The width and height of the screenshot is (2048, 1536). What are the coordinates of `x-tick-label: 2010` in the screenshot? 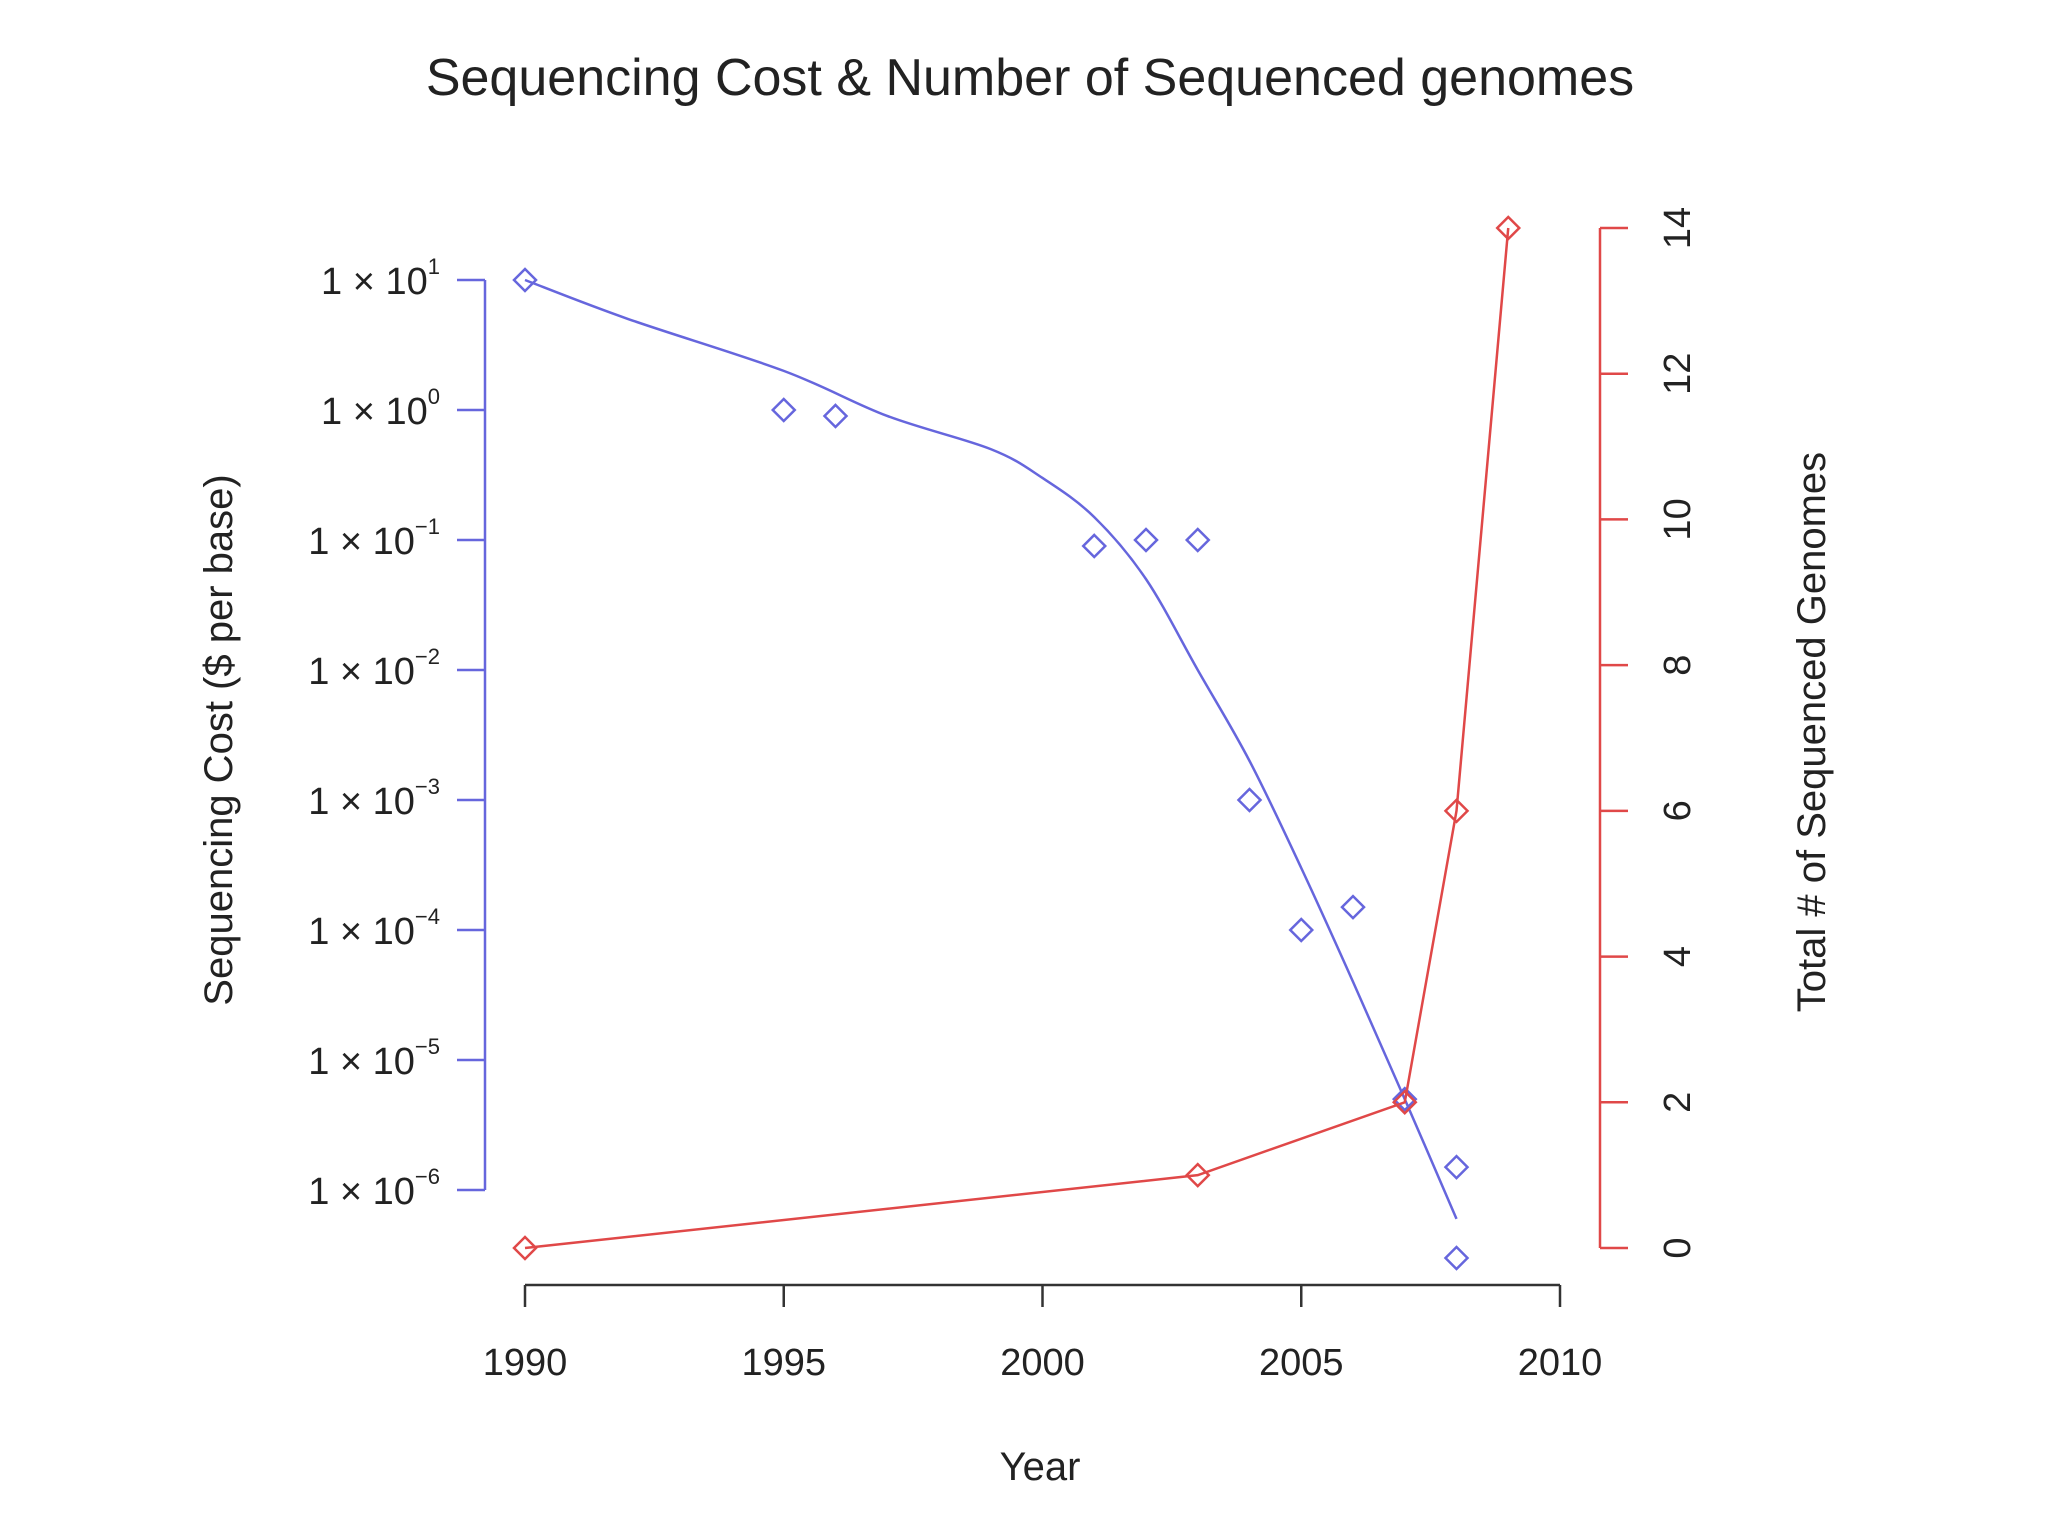 It's located at (1560, 1363).